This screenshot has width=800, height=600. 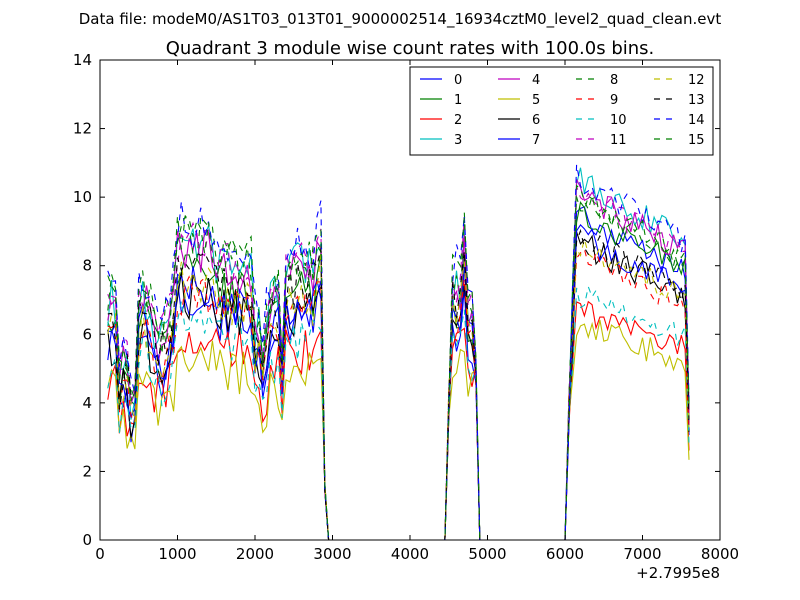 I want to click on x-tick-label: 5000, so click(x=487, y=554).